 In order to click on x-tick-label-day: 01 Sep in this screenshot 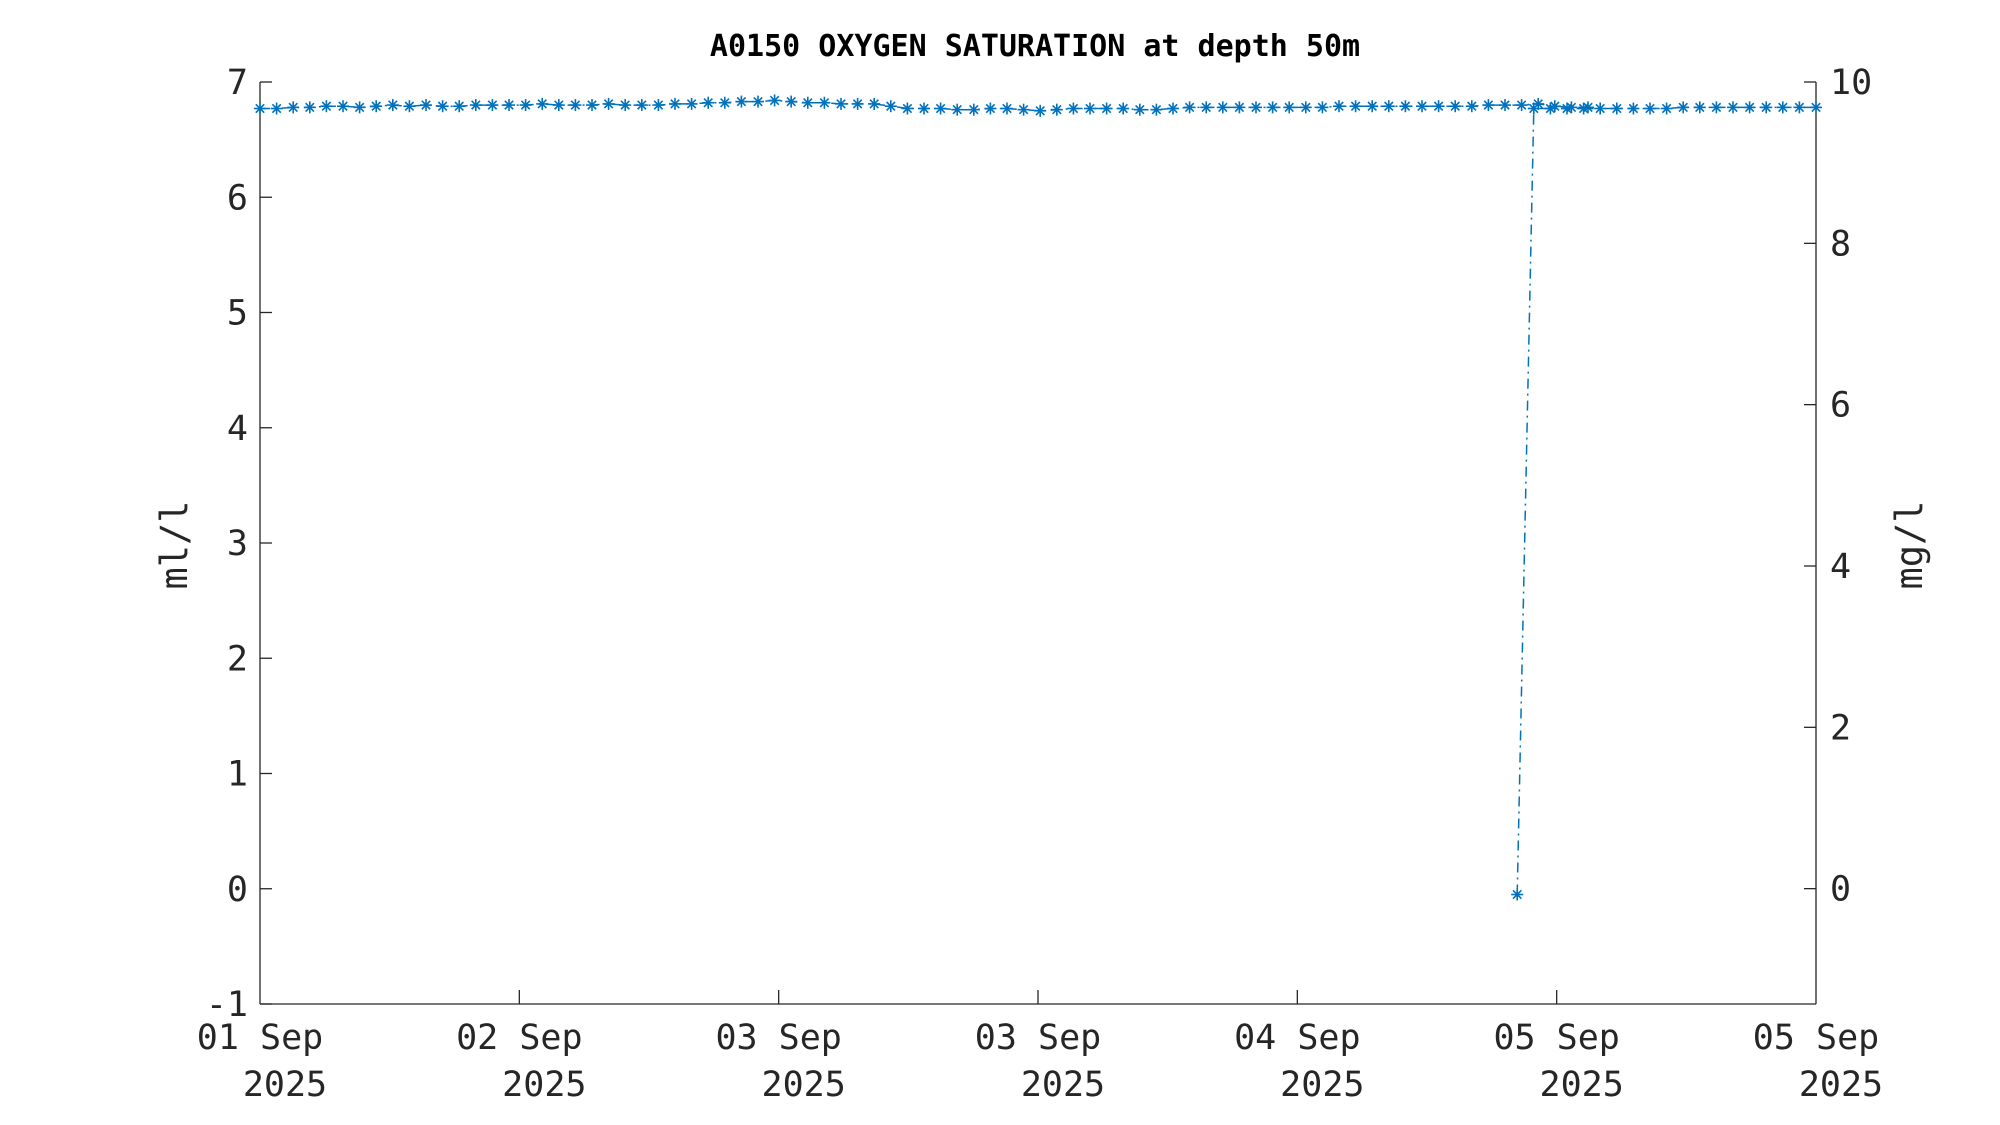, I will do `click(260, 1038)`.